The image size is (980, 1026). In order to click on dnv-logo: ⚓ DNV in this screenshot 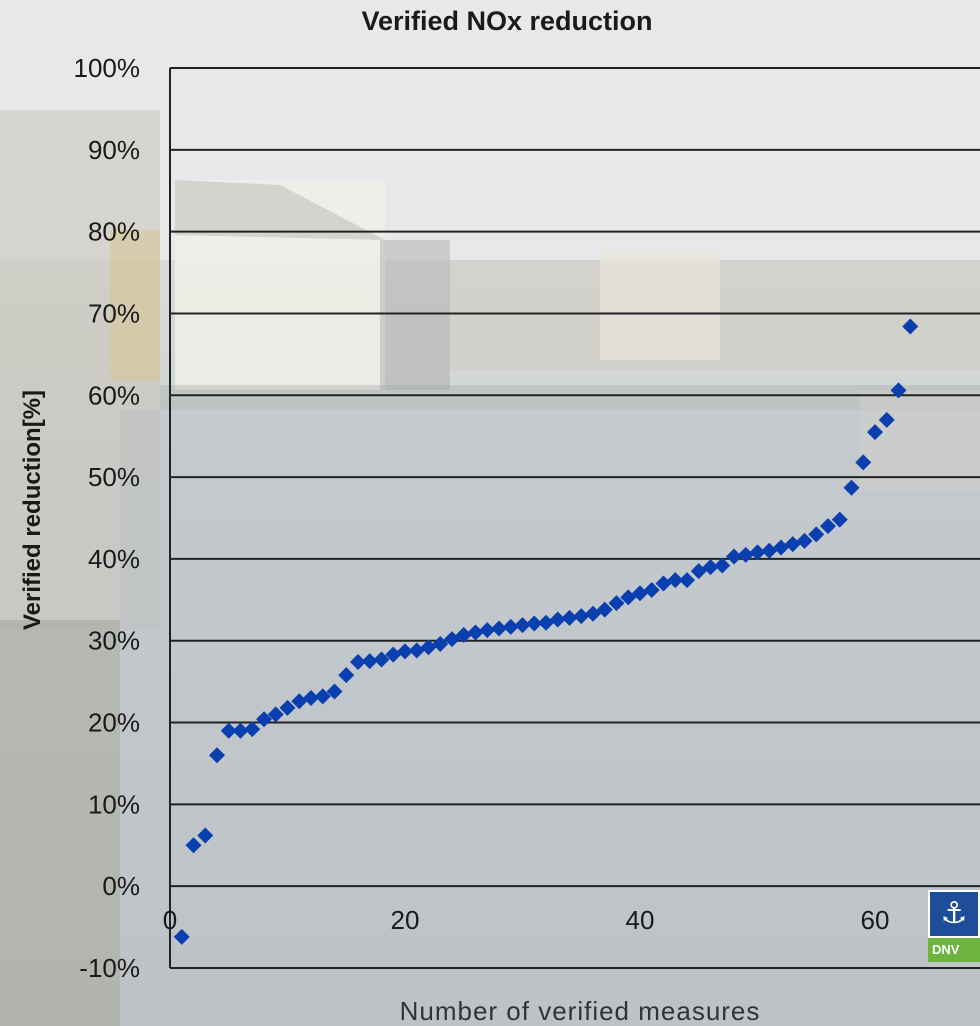, I will do `click(954, 927)`.